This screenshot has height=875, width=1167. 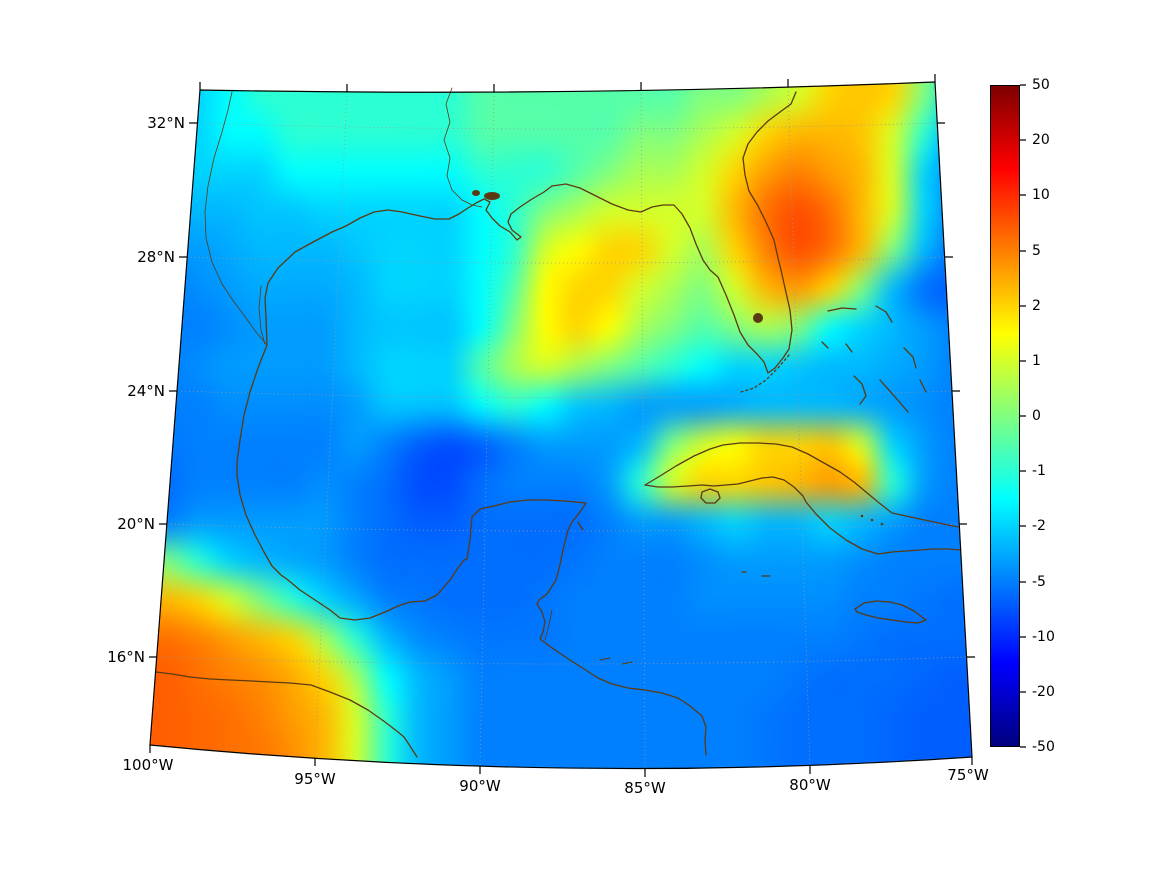 I want to click on parallel-20n, so click(x=563, y=527).